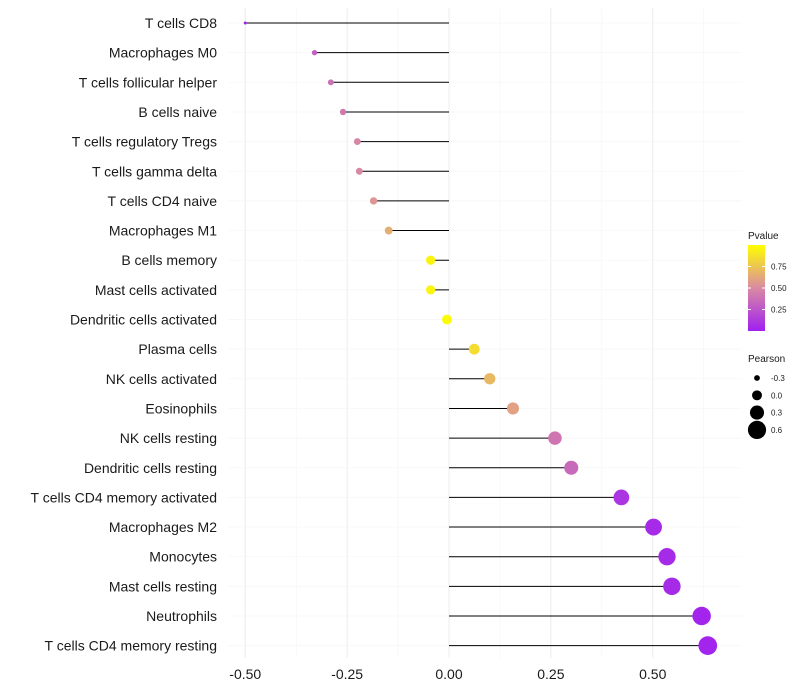  I want to click on x-tick-label: 0.50, so click(652, 674).